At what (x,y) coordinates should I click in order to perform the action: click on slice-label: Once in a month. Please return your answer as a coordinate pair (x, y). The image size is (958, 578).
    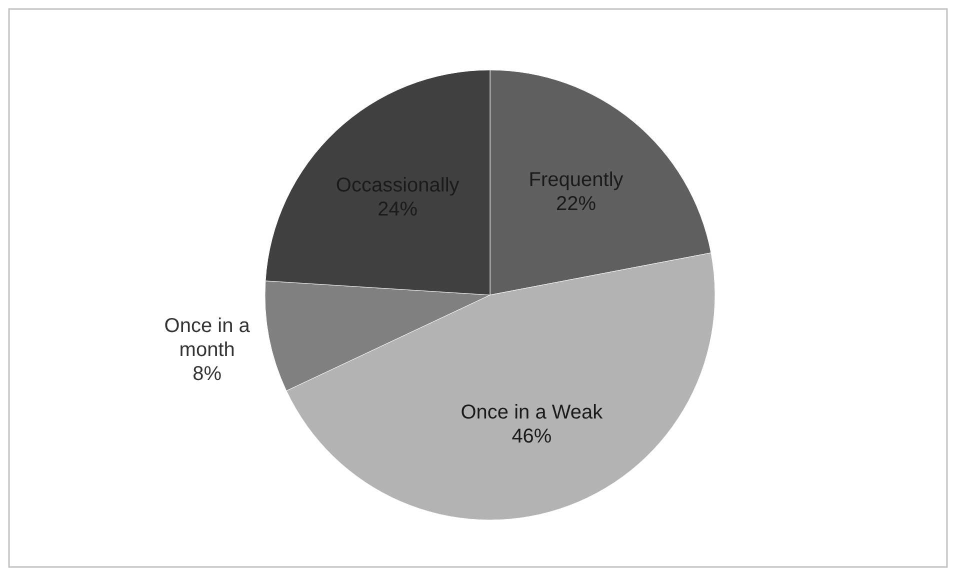
    Looking at the image, I should click on (207, 337).